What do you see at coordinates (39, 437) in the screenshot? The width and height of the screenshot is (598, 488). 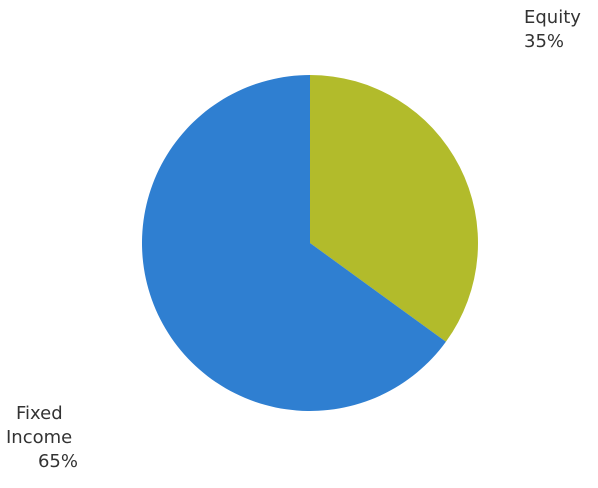 I see `fixed-income-label-line-2: Income` at bounding box center [39, 437].